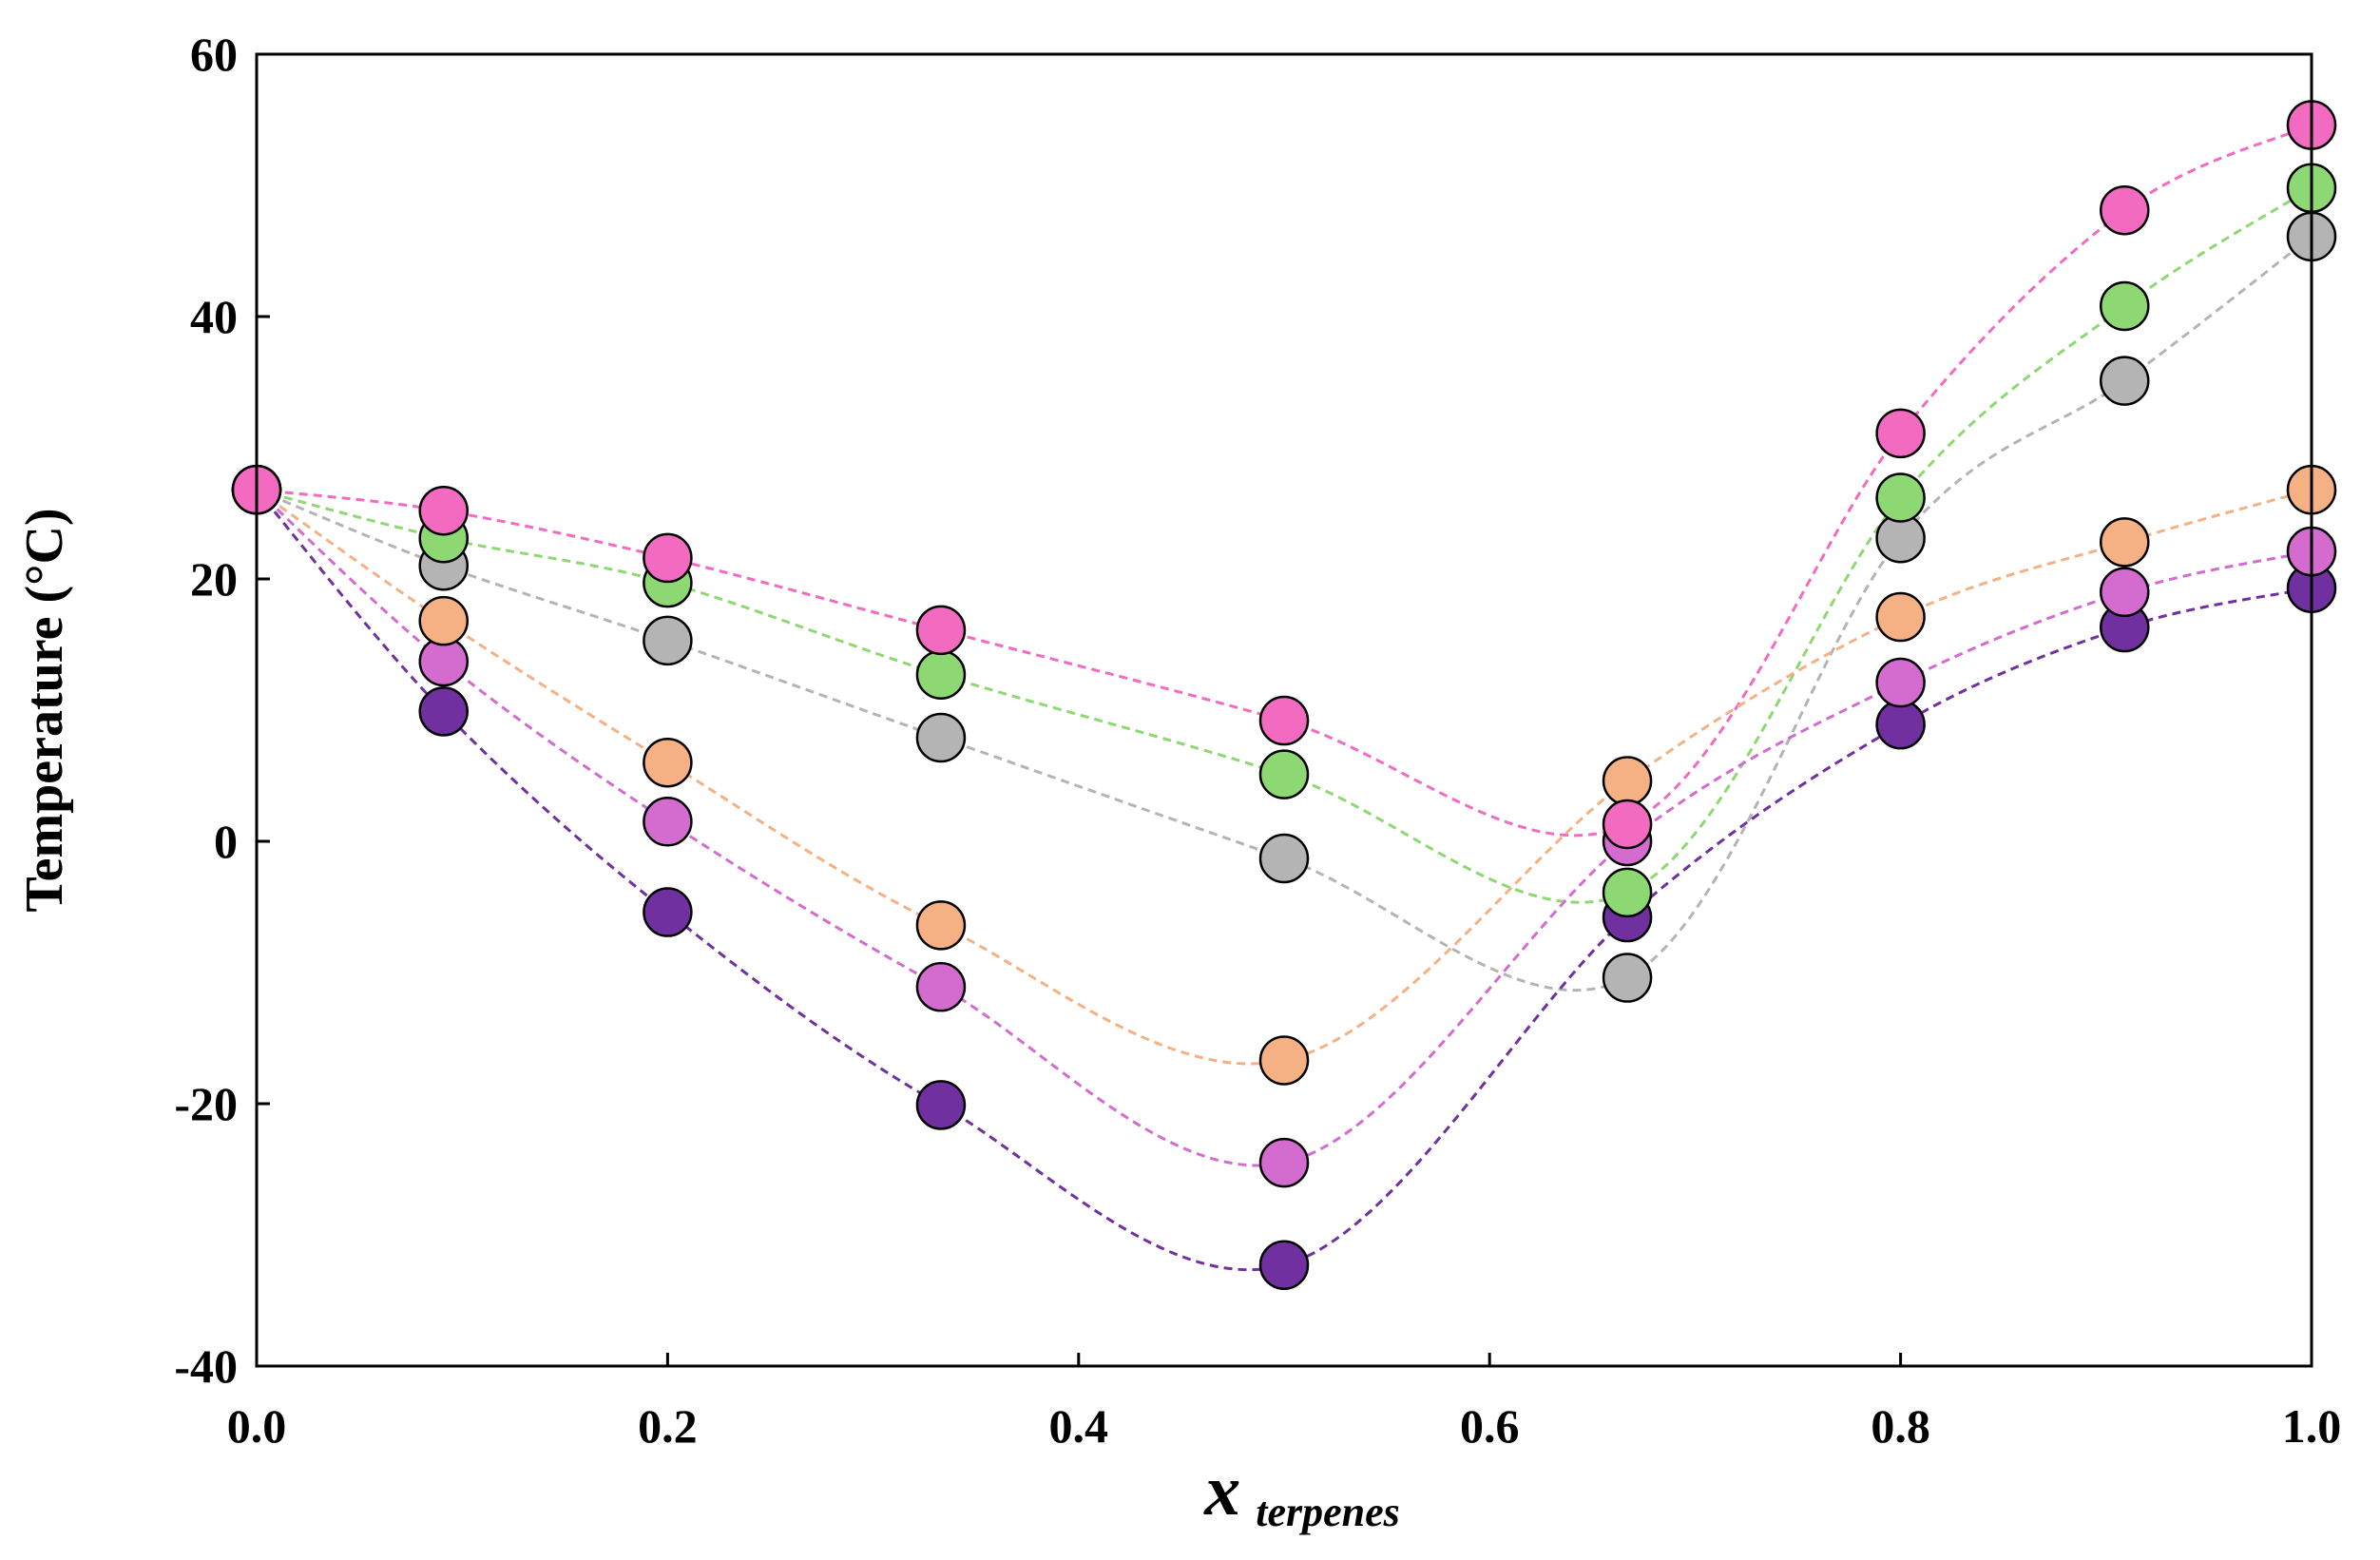 The width and height of the screenshot is (2380, 1560). What do you see at coordinates (257, 1426) in the screenshot?
I see `x-tick-label: 0.0` at bounding box center [257, 1426].